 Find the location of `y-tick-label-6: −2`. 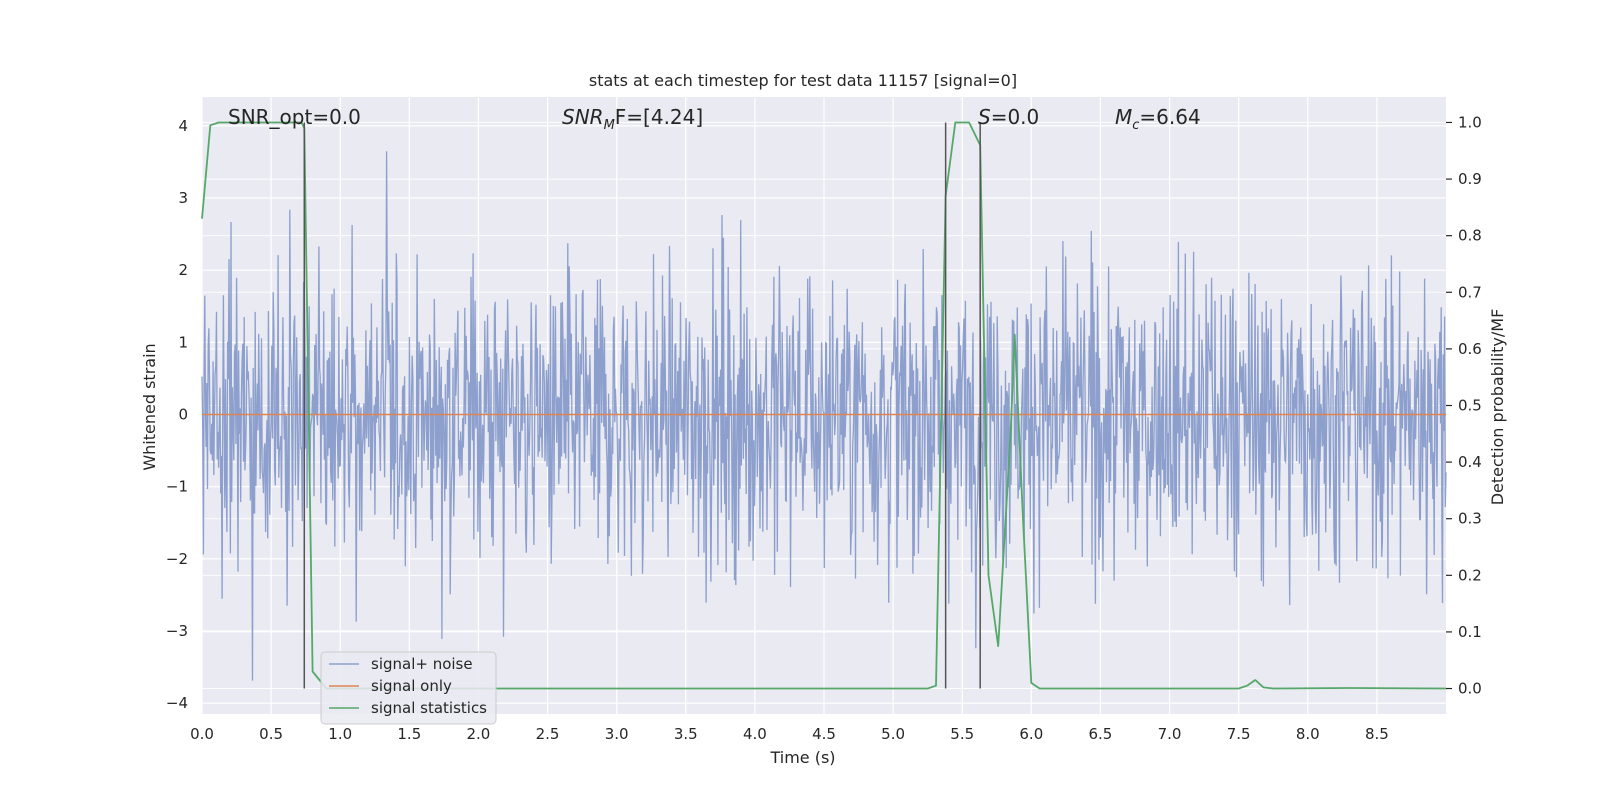

y-tick-label-6: −2 is located at coordinates (177, 559).